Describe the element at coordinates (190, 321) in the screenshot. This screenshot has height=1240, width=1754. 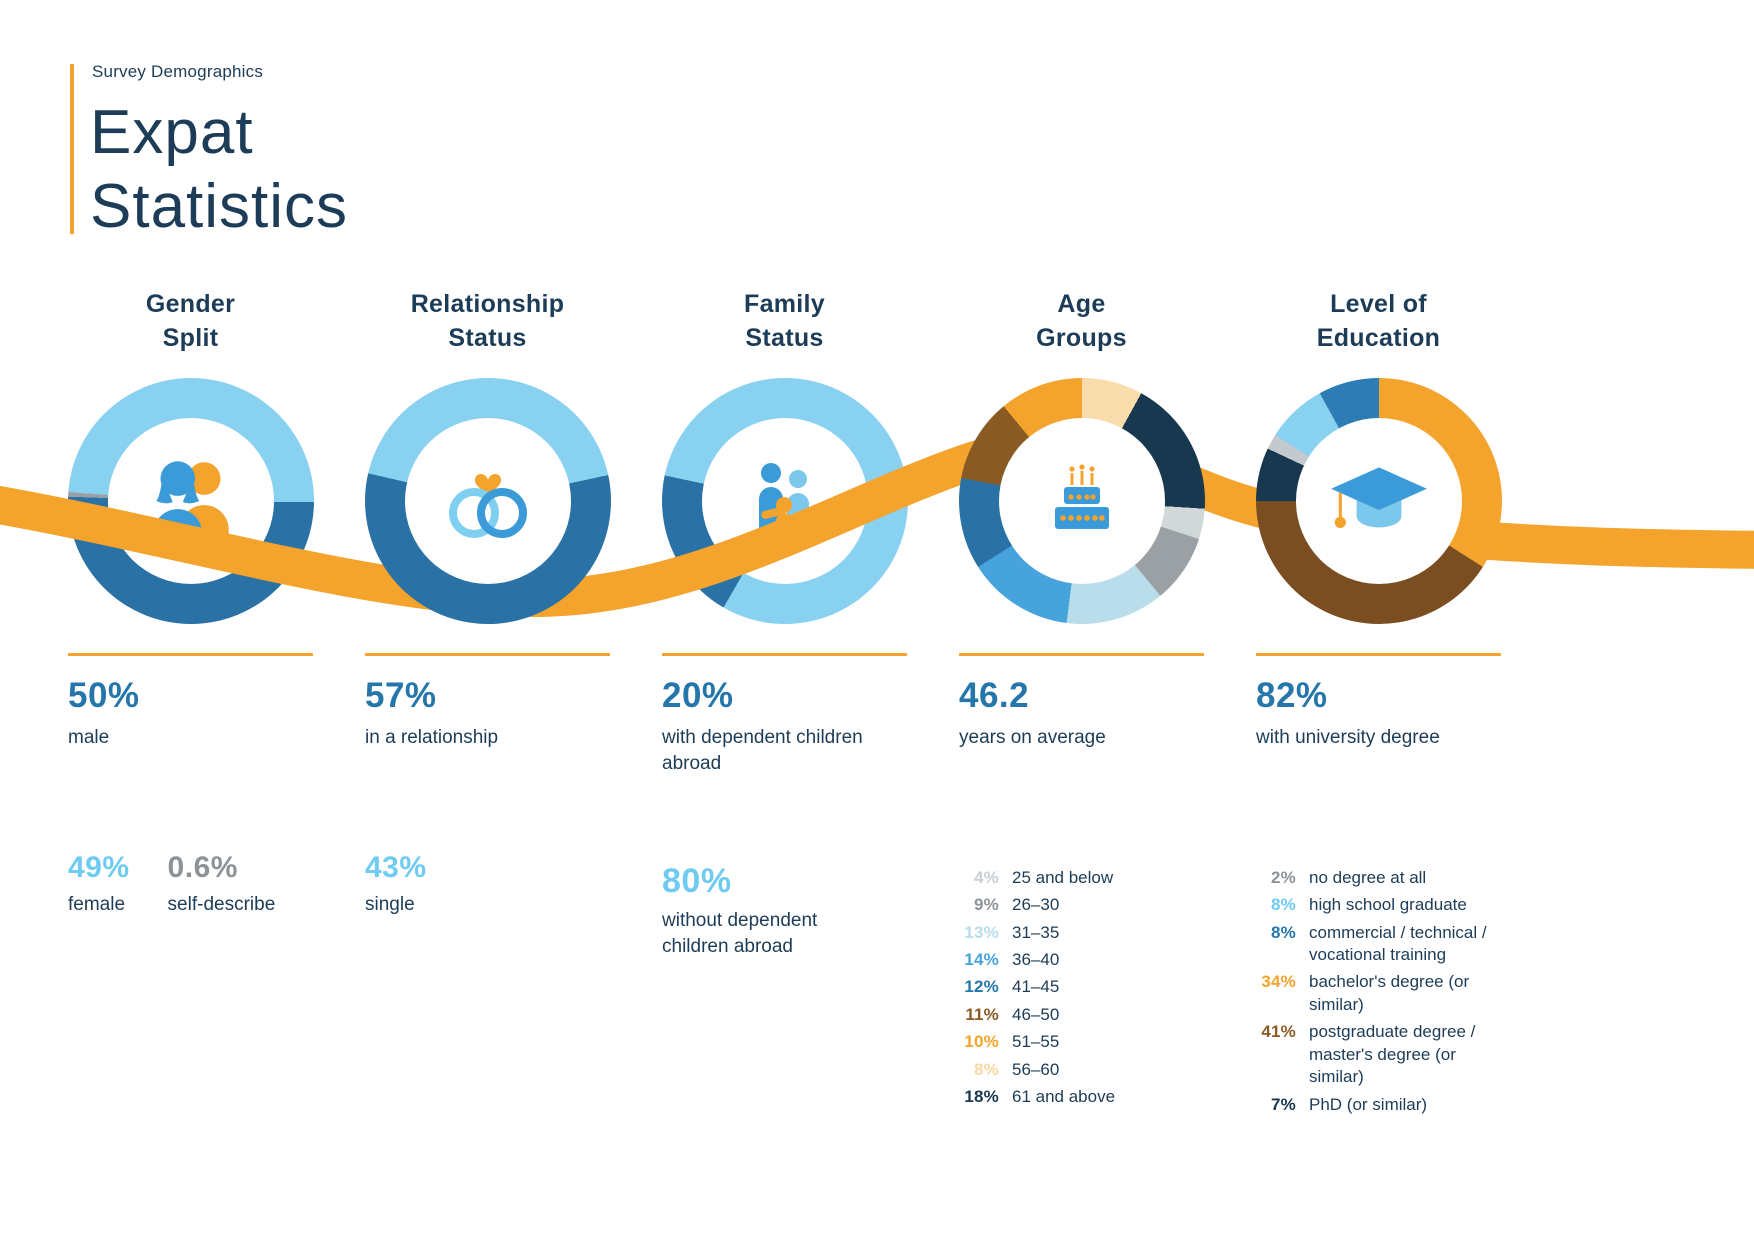
I see `column-title: Gender Split` at that location.